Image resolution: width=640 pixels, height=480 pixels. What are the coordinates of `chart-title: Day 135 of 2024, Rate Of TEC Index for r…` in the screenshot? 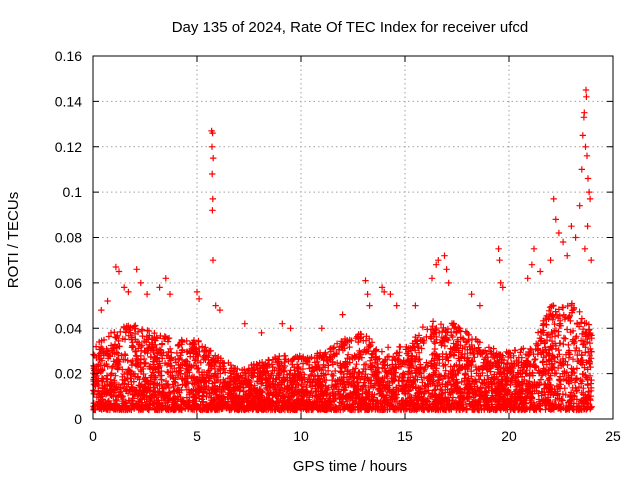 It's located at (350, 27).